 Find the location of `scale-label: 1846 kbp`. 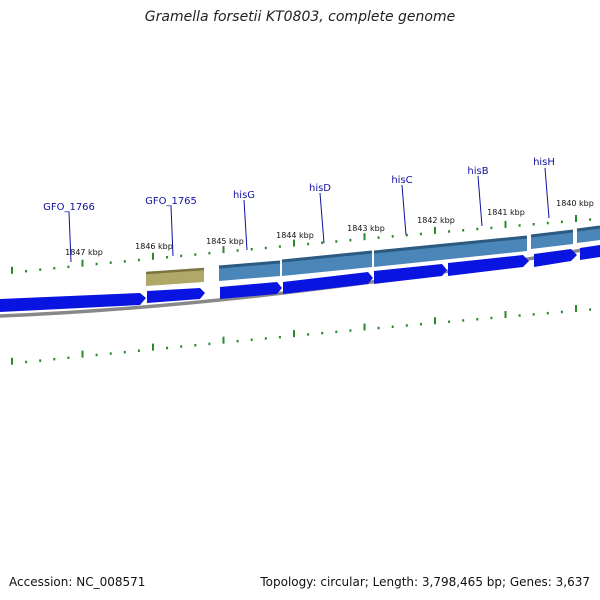

scale-label: 1846 kbp is located at coordinates (154, 246).